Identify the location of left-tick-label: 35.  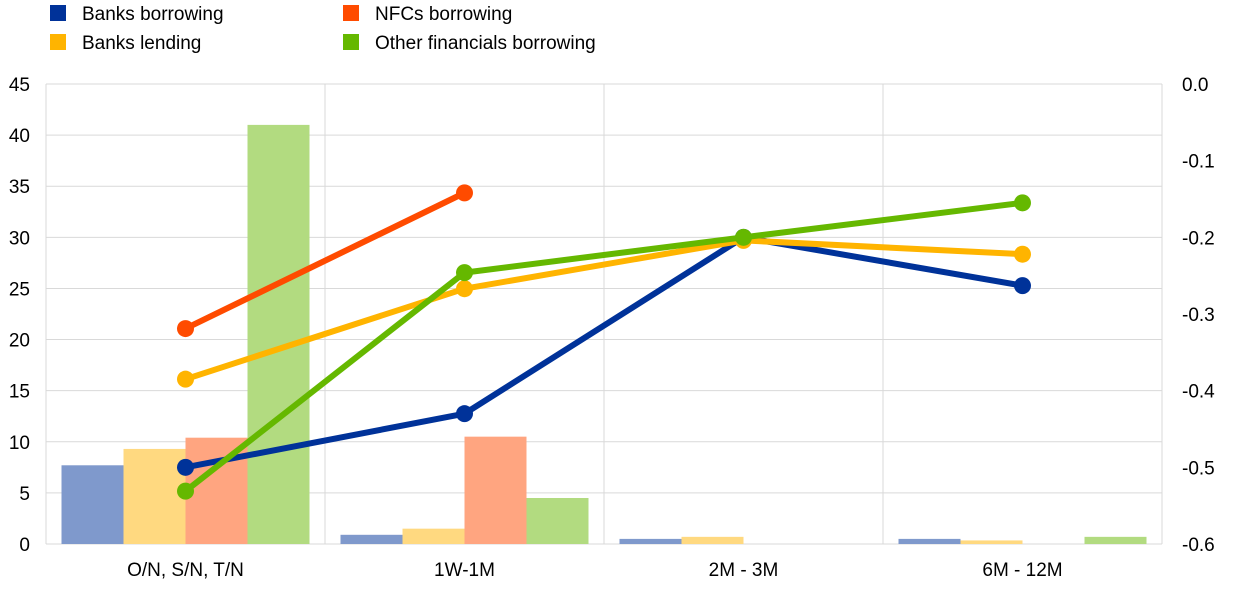
(19, 187).